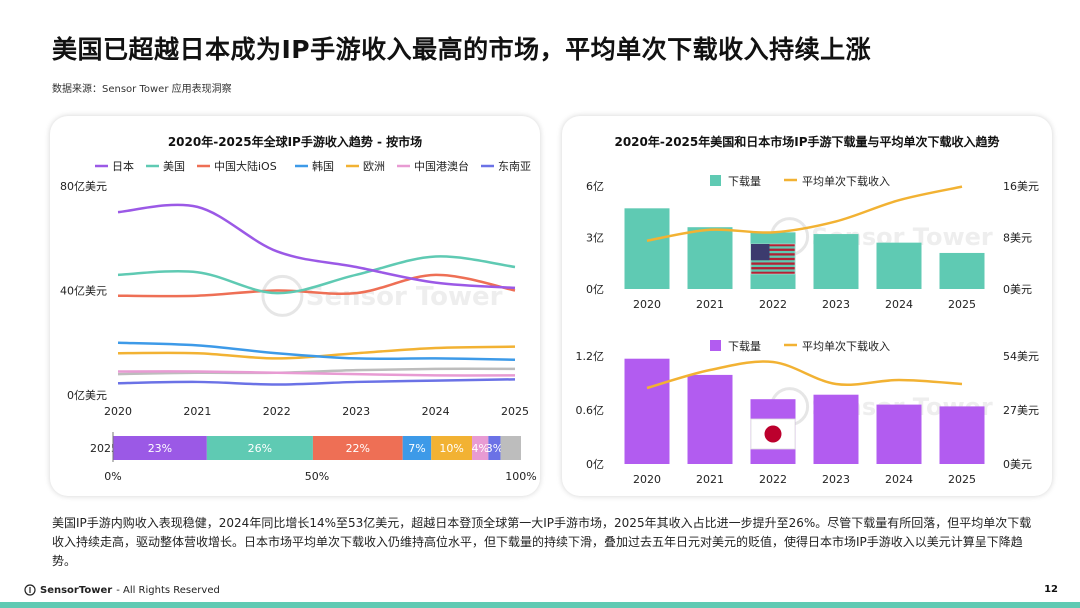 The width and height of the screenshot is (1080, 608). What do you see at coordinates (962, 270) in the screenshot?
I see `download-bar-2025` at bounding box center [962, 270].